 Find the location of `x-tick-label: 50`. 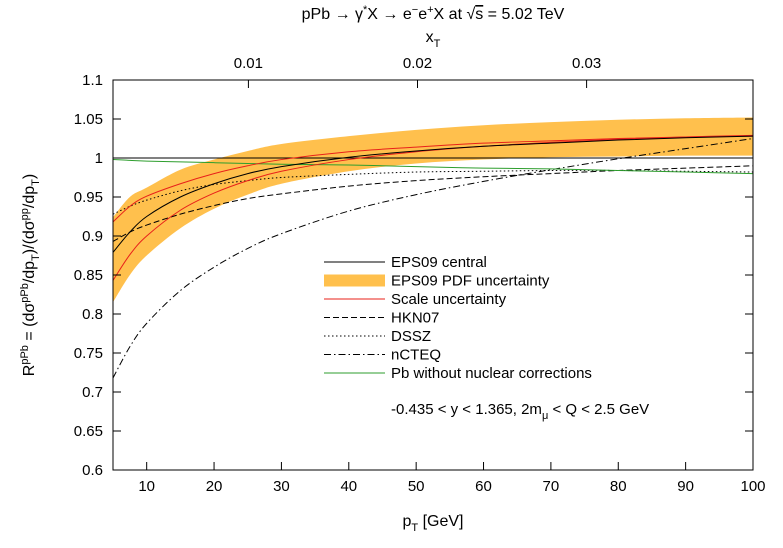

x-tick-label: 50 is located at coordinates (416, 486).